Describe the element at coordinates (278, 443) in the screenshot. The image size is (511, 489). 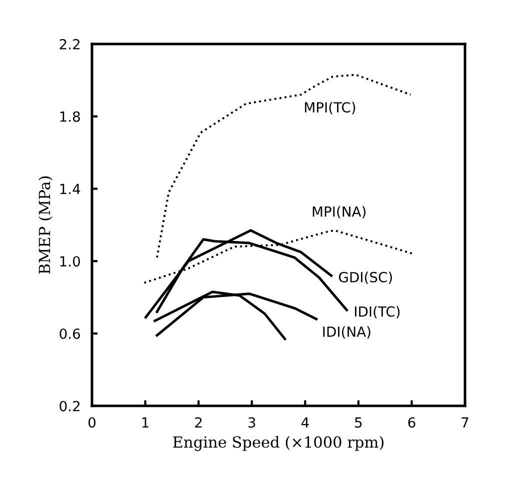
I see `x-axis-title: Engine Speed (×1000 rpm)` at that location.